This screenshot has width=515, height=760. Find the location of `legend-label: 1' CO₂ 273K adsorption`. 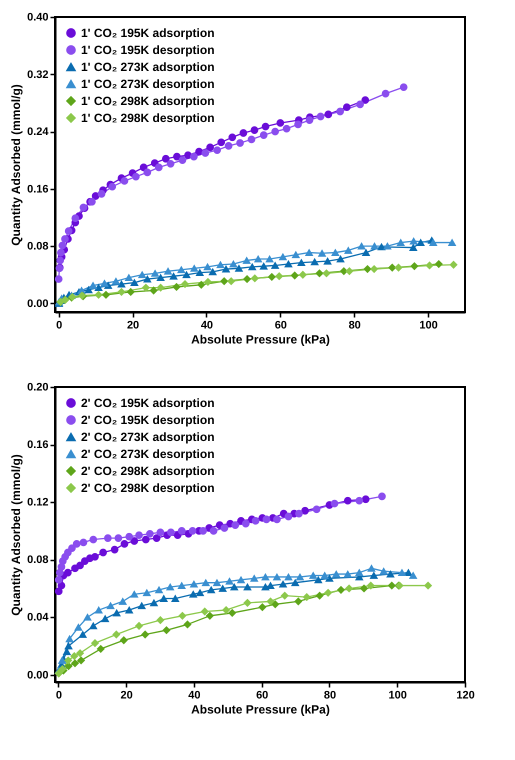

legend-label: 1' CO₂ 273K adsorption is located at coordinates (148, 67).